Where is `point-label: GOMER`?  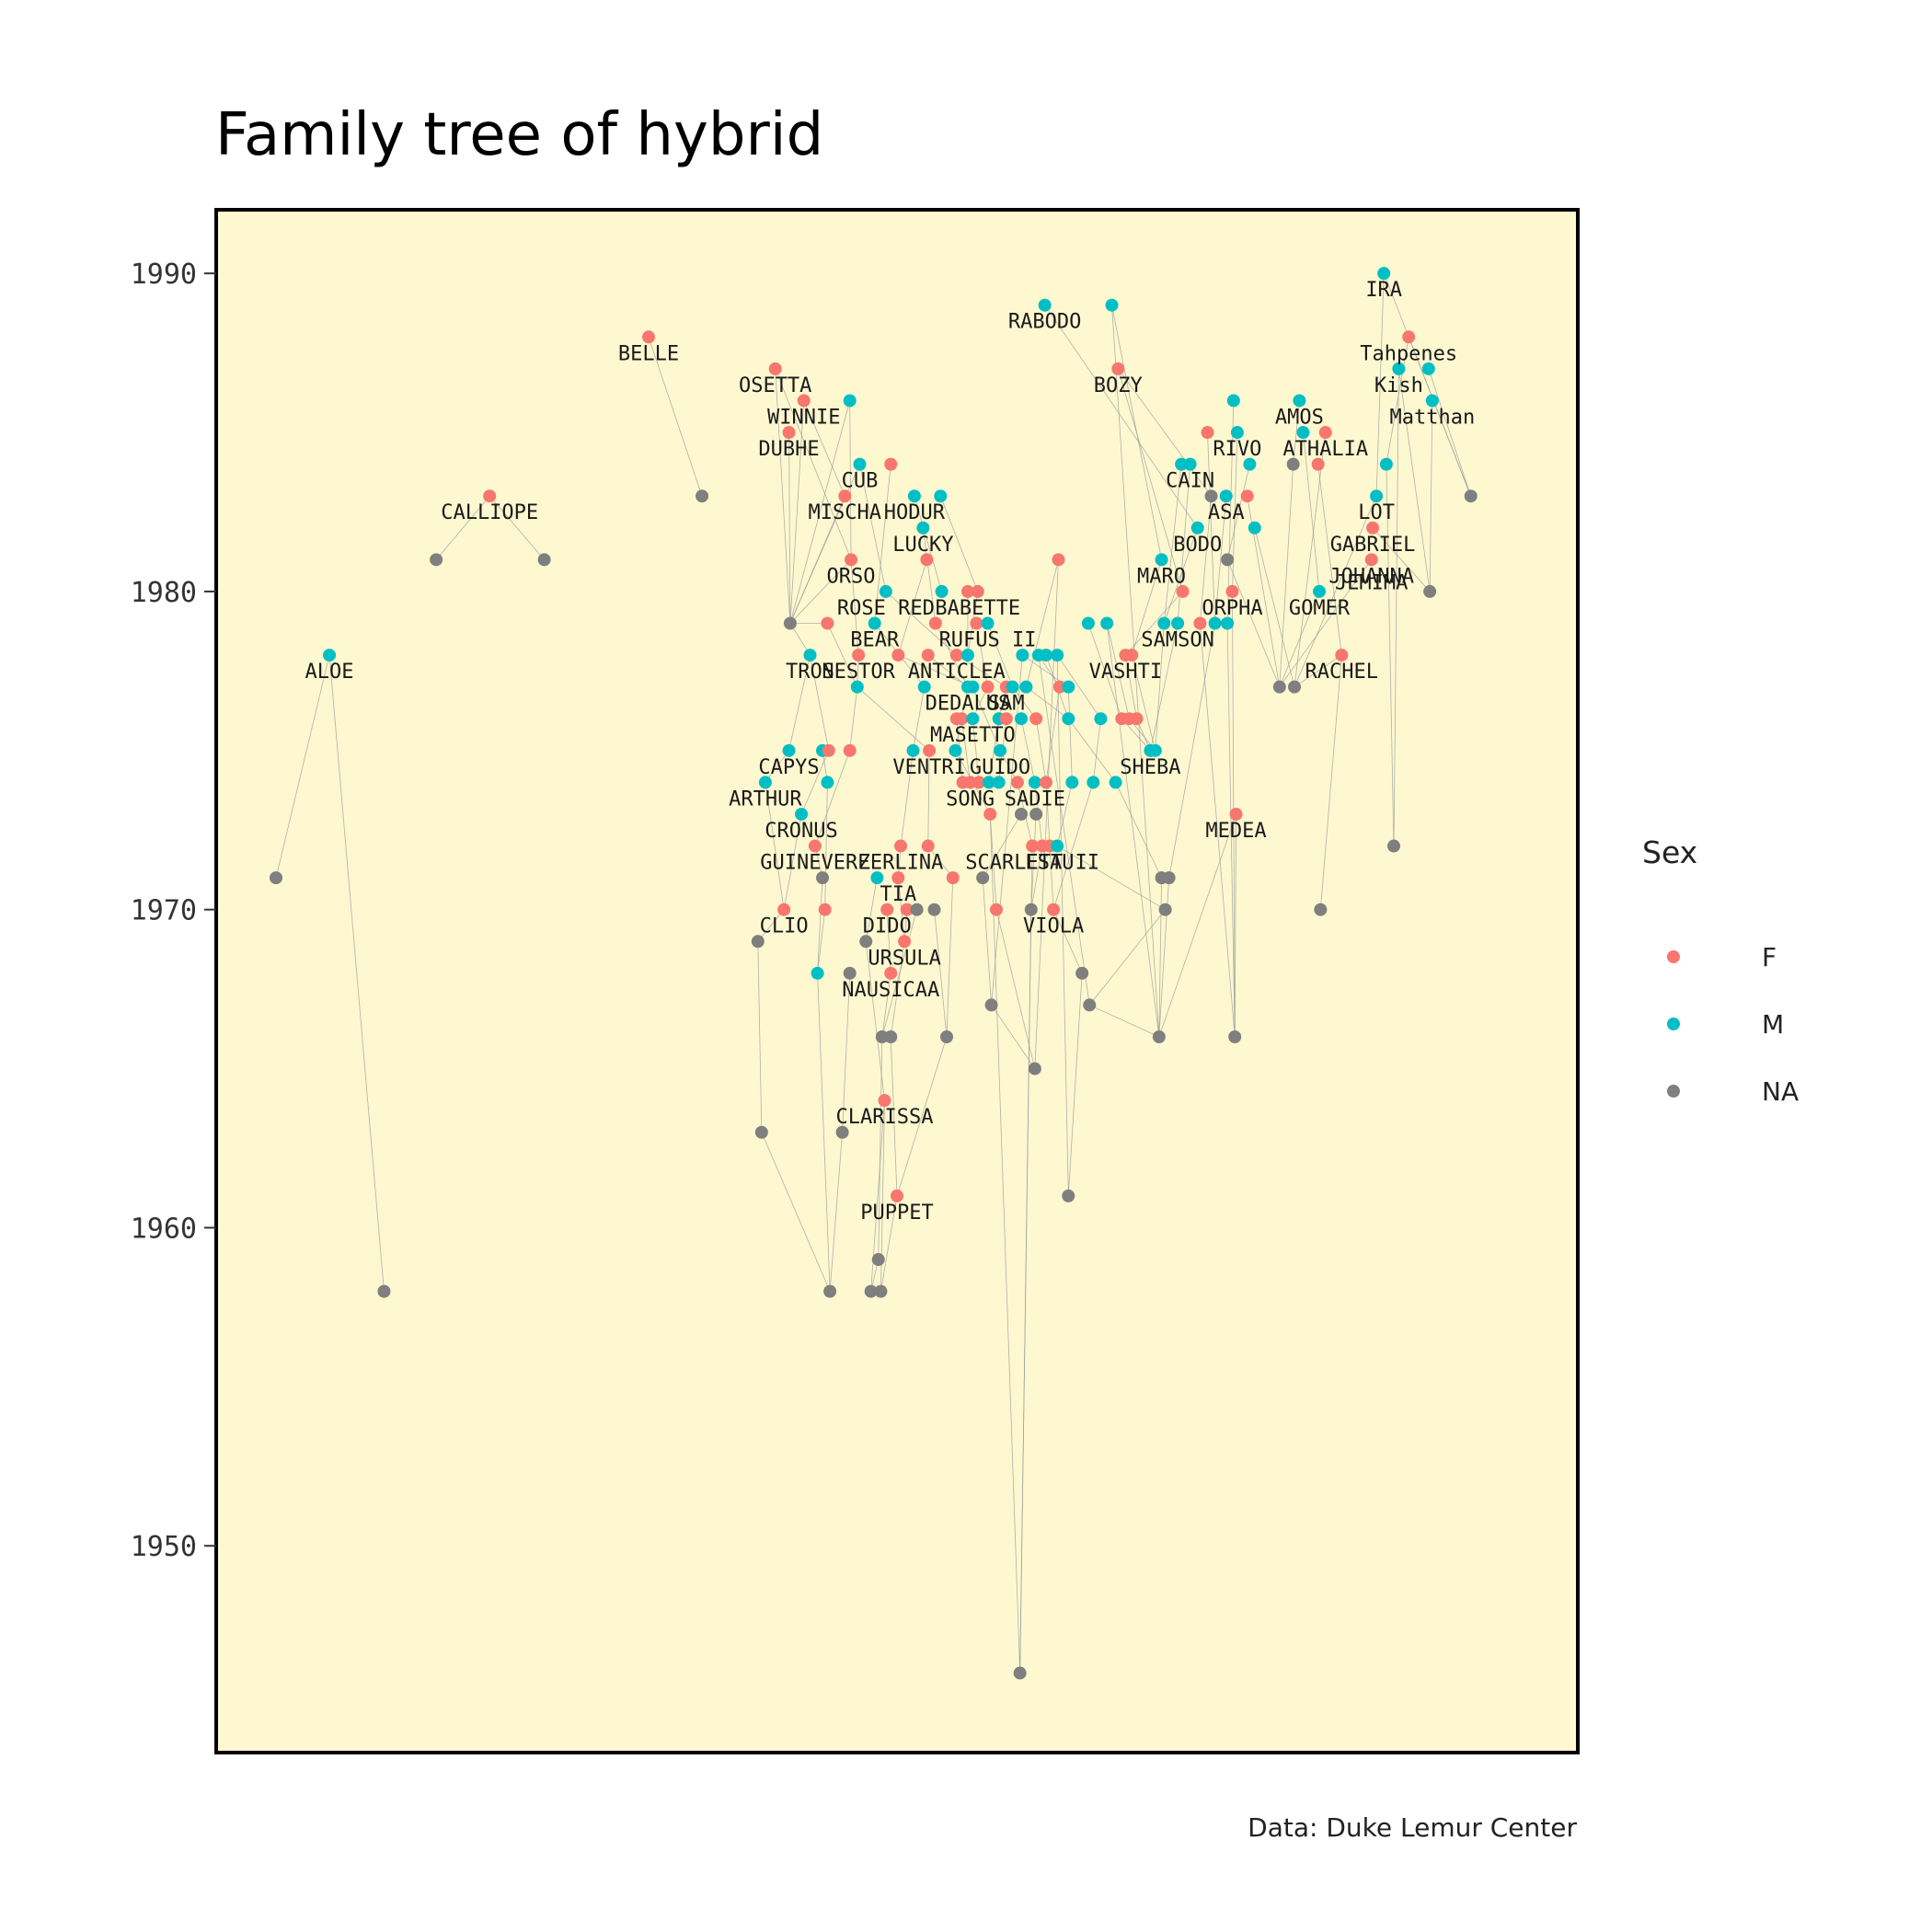
point-label: GOMER is located at coordinates (1320, 608).